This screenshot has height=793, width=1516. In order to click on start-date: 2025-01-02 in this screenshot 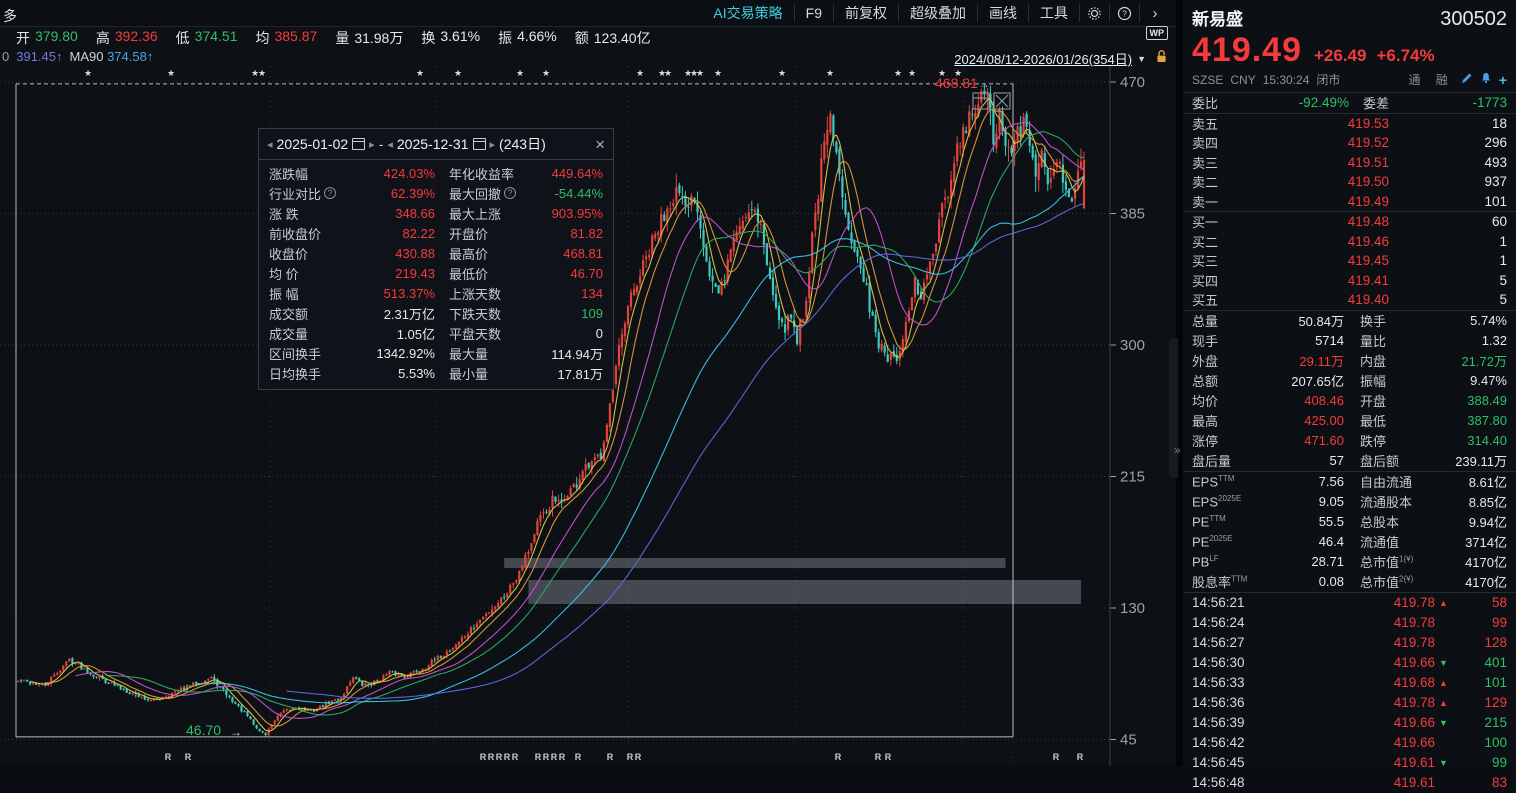, I will do `click(312, 144)`.